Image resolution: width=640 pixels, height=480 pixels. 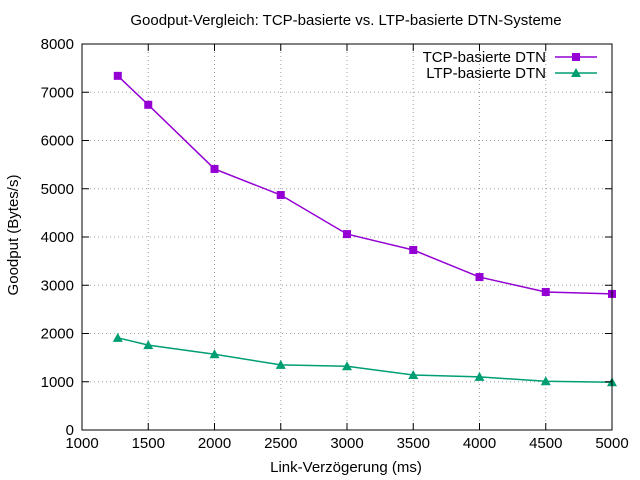 What do you see at coordinates (57, 92) in the screenshot?
I see `y-tick-label: 7000` at bounding box center [57, 92].